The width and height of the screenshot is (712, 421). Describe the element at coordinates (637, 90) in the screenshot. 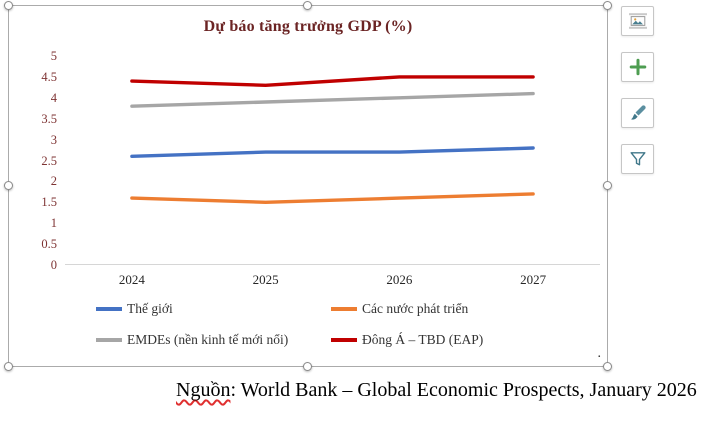

I see `chart-tool-buttons` at that location.